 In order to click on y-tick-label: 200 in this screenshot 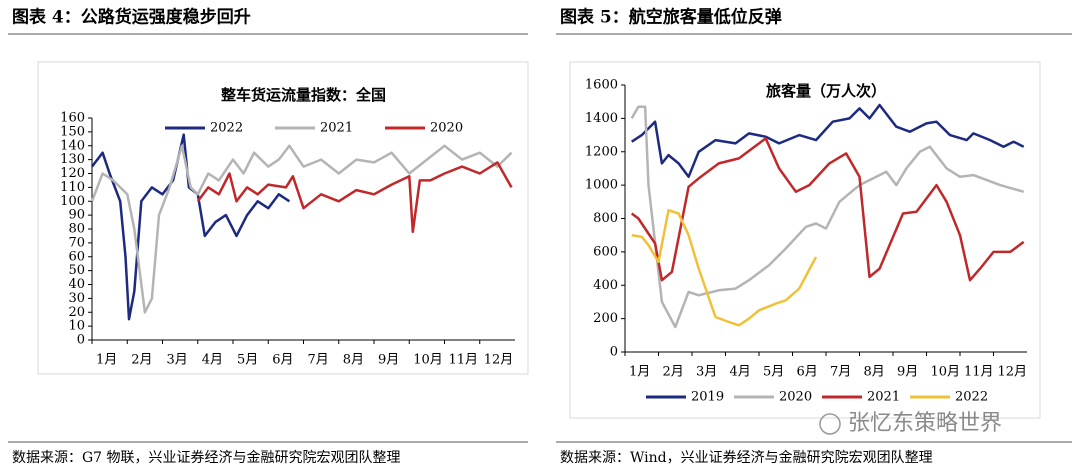, I will do `click(605, 318)`.